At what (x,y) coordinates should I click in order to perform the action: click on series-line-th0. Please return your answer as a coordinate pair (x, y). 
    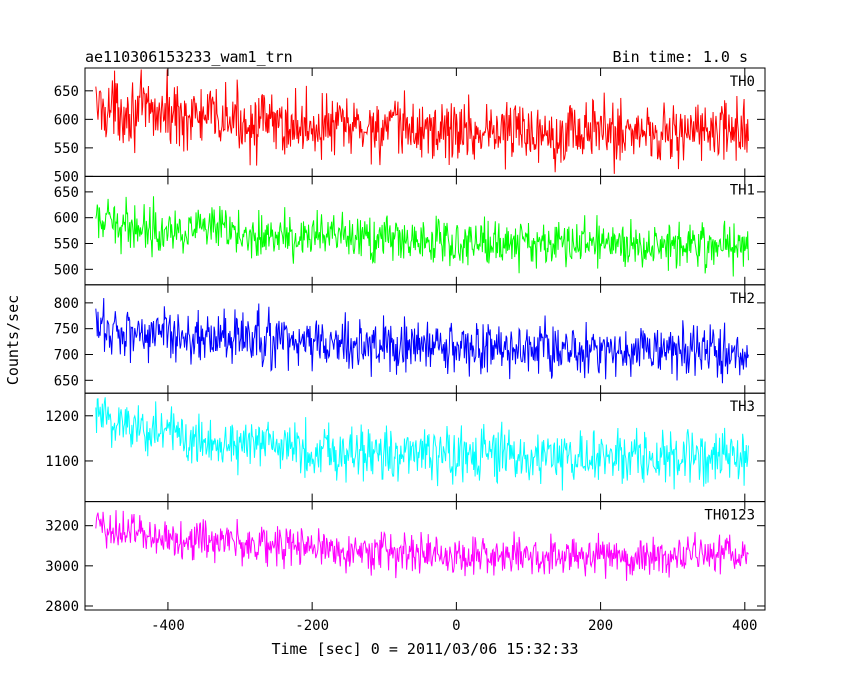
    Looking at the image, I should click on (422, 121).